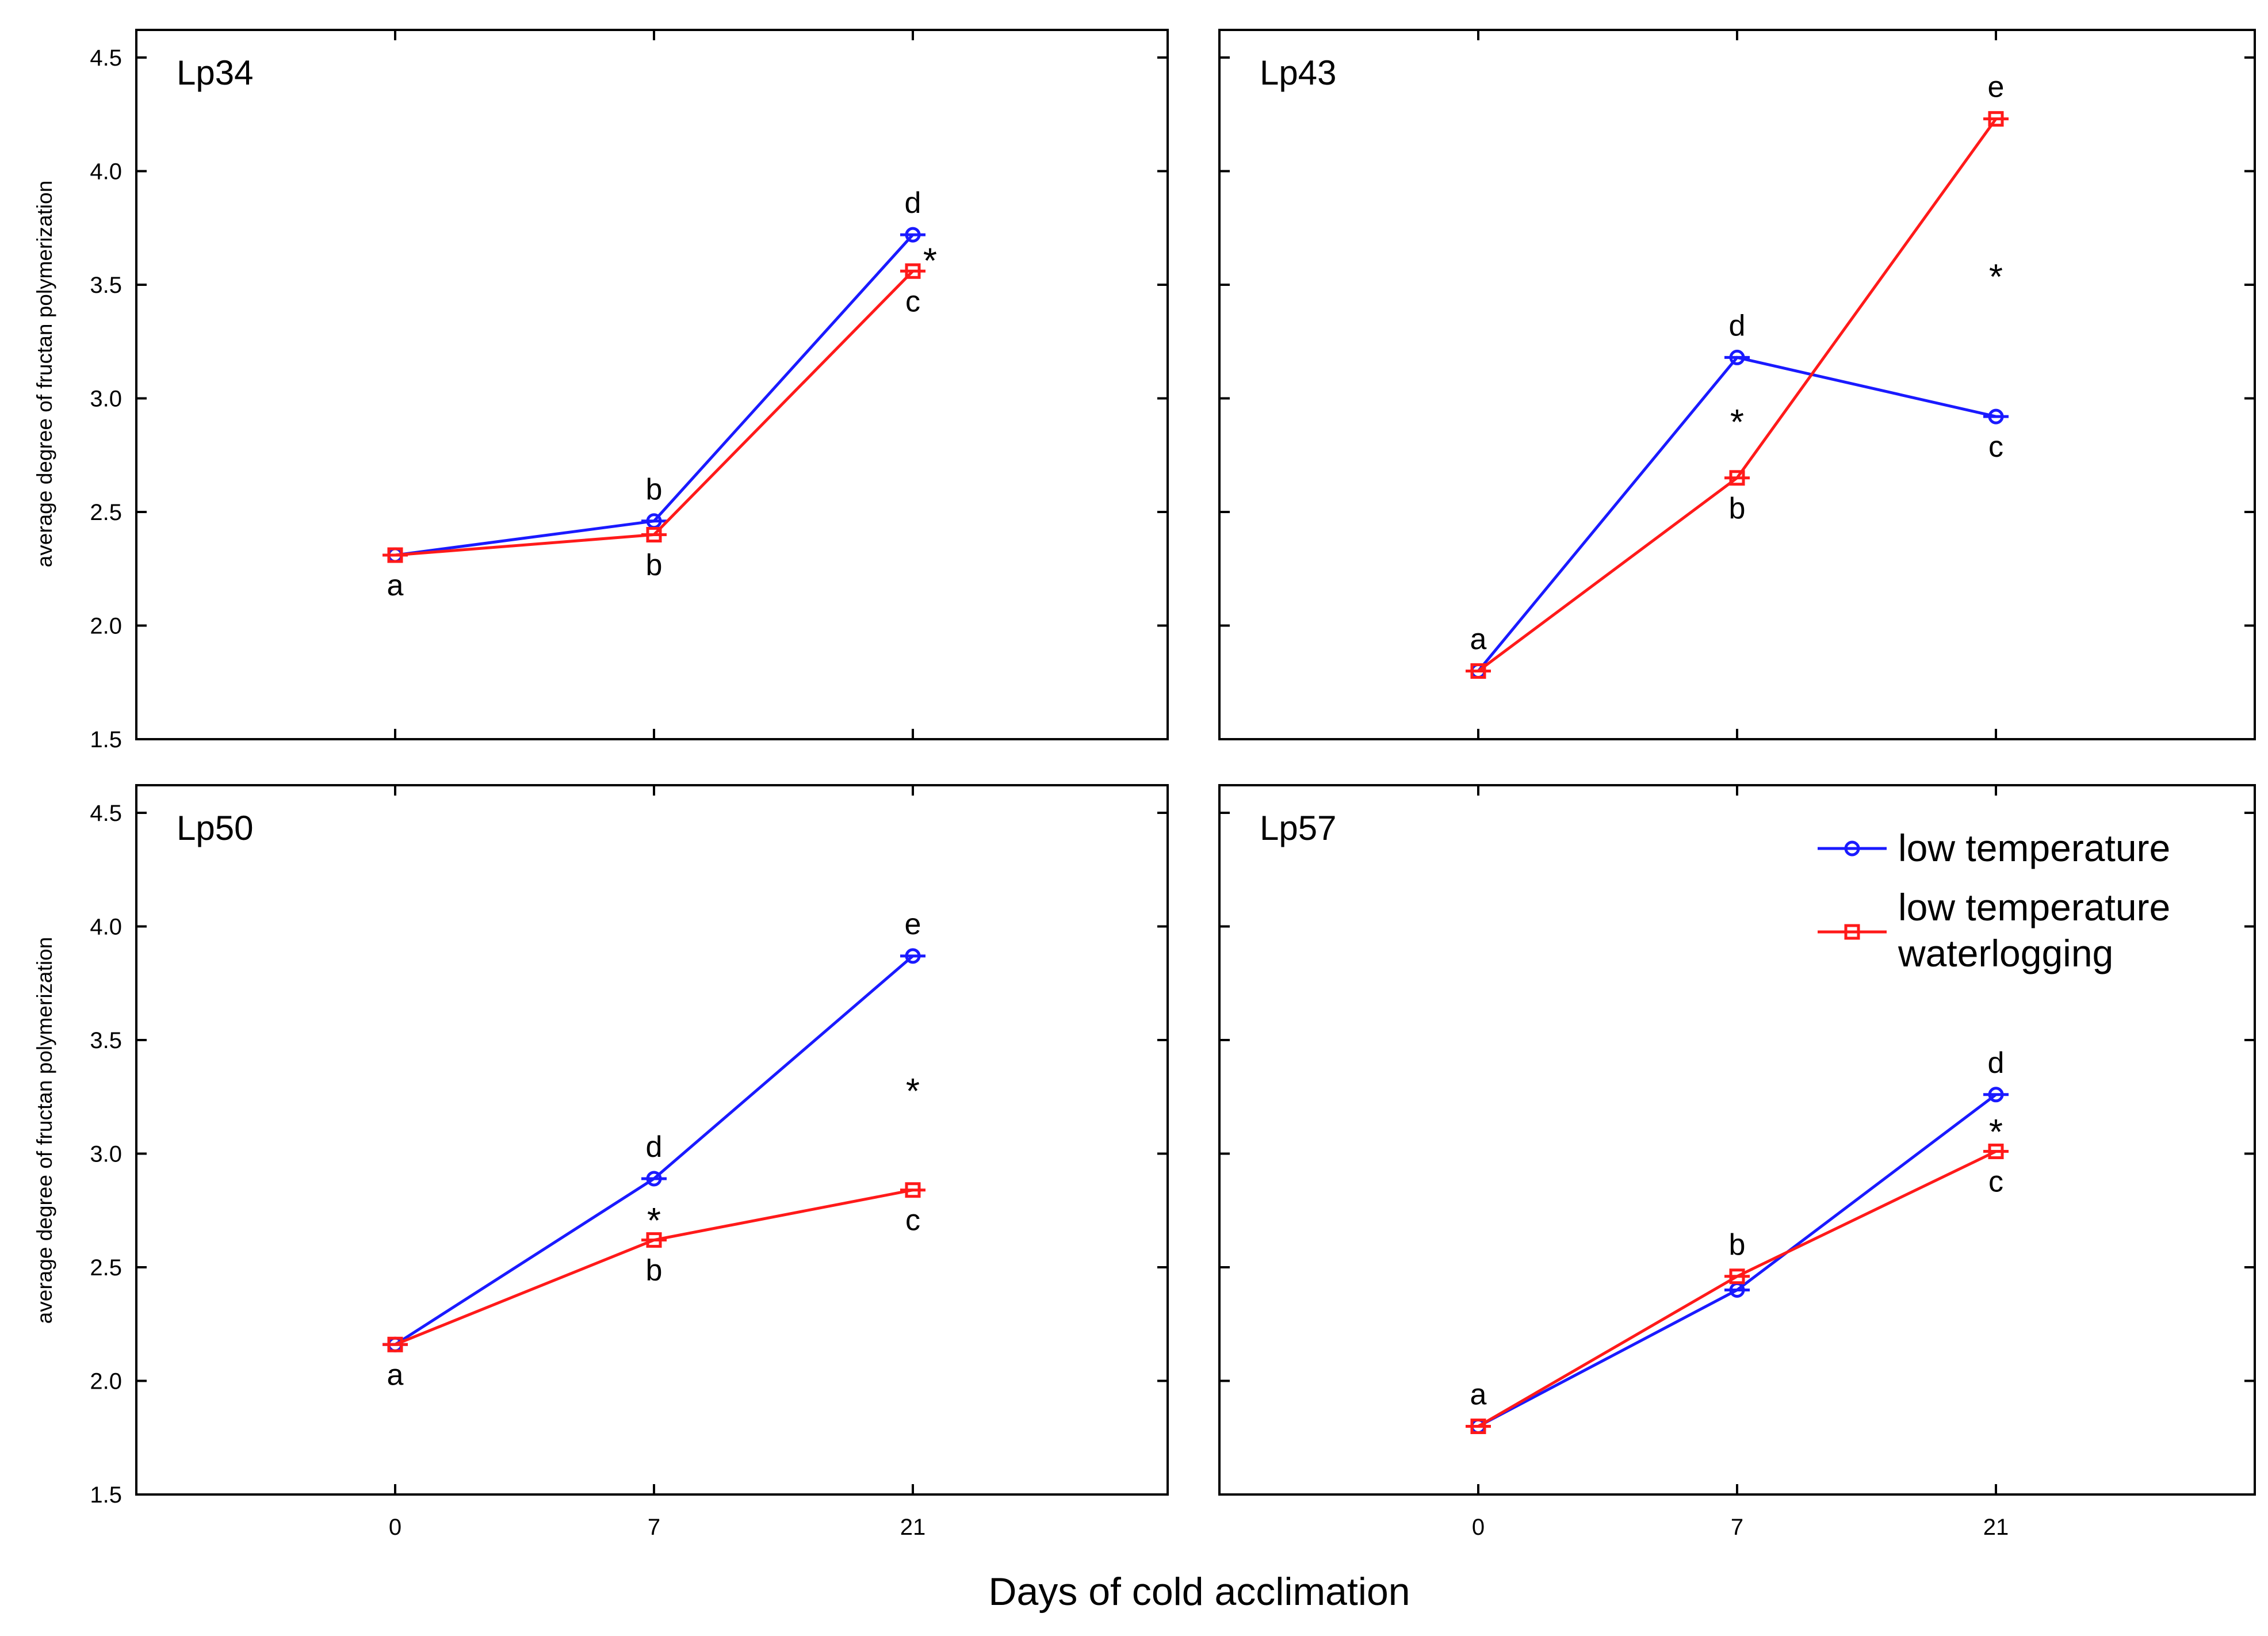 This screenshot has width=2268, height=1636. Describe the element at coordinates (1852, 932) in the screenshot. I see `legend-marker-square` at that location.